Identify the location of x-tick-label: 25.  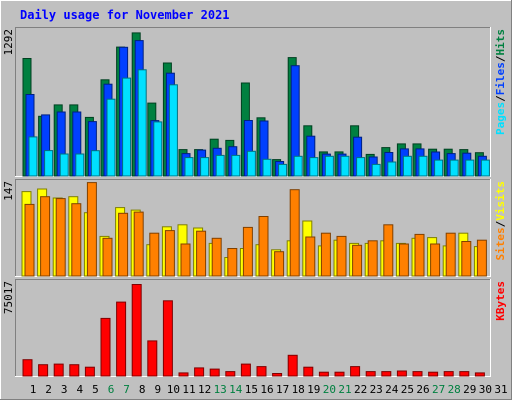
(407, 389).